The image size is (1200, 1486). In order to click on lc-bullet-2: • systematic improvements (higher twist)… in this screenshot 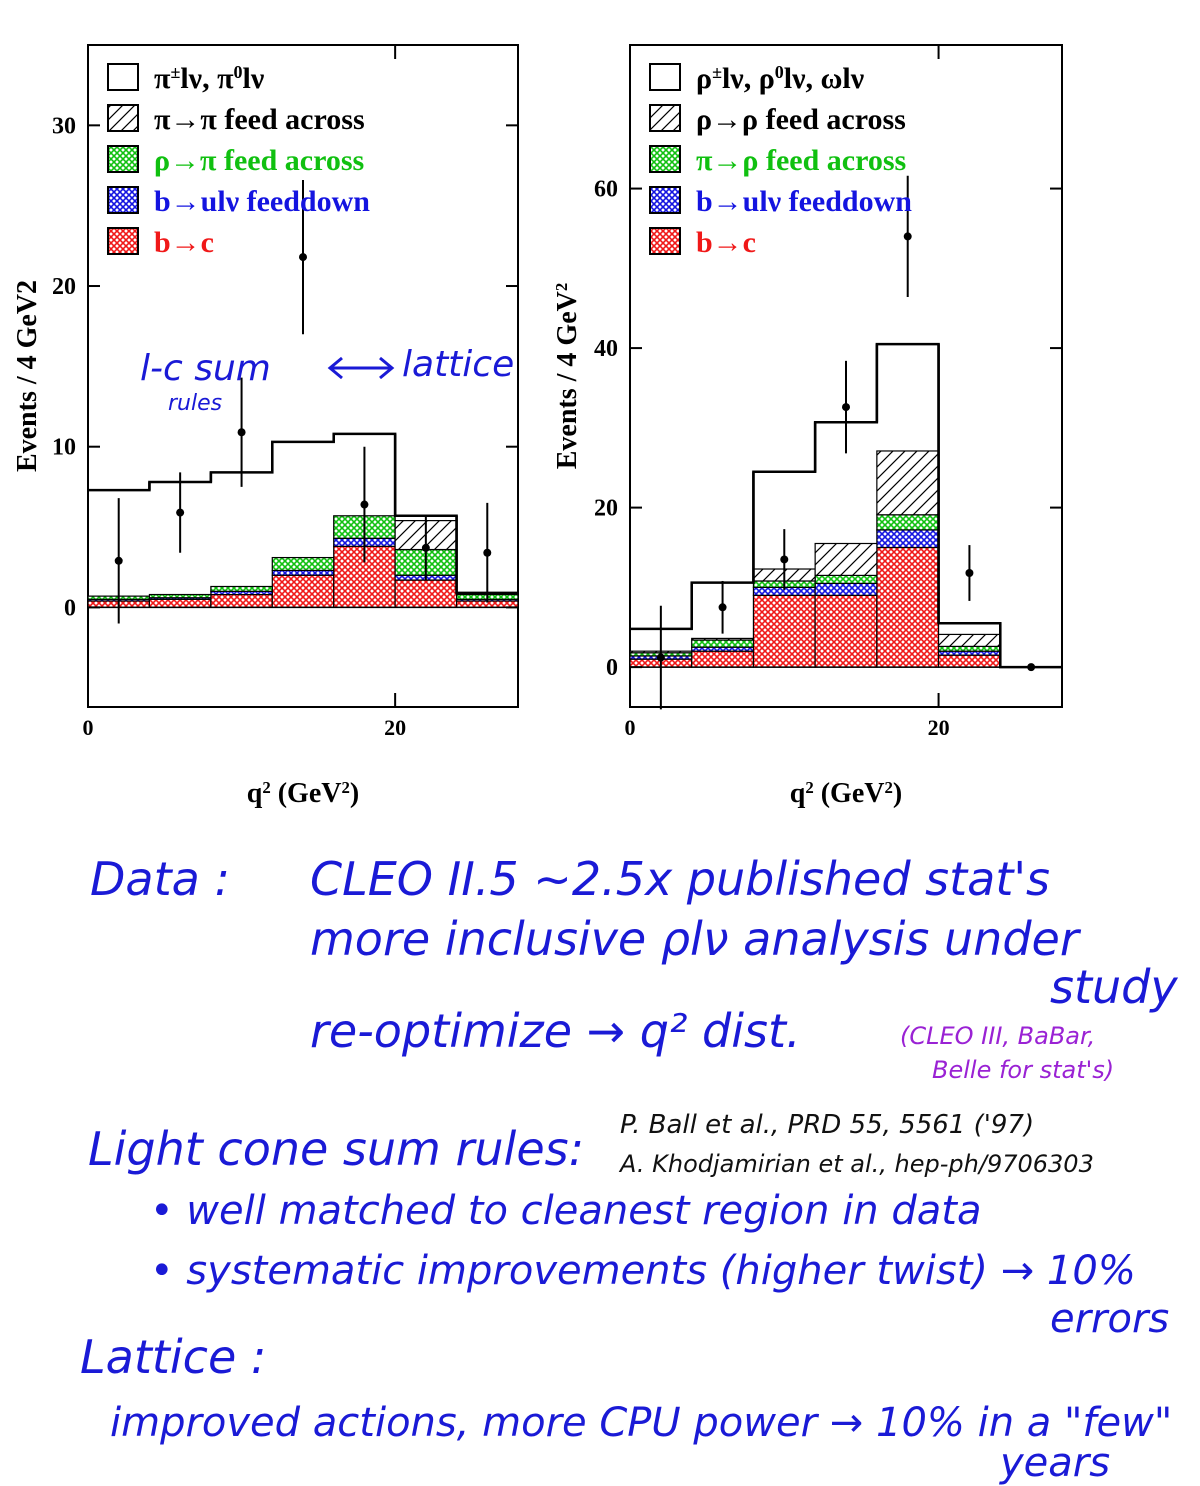, I will do `click(643, 1271)`.